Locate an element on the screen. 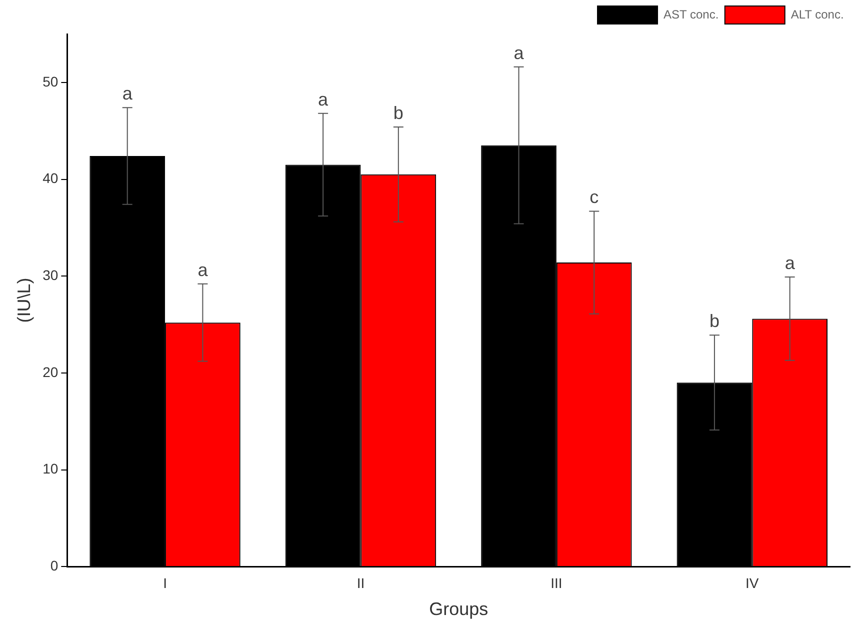 Image resolution: width=860 pixels, height=630 pixels. y-tick-label: 50 is located at coordinates (50, 81).